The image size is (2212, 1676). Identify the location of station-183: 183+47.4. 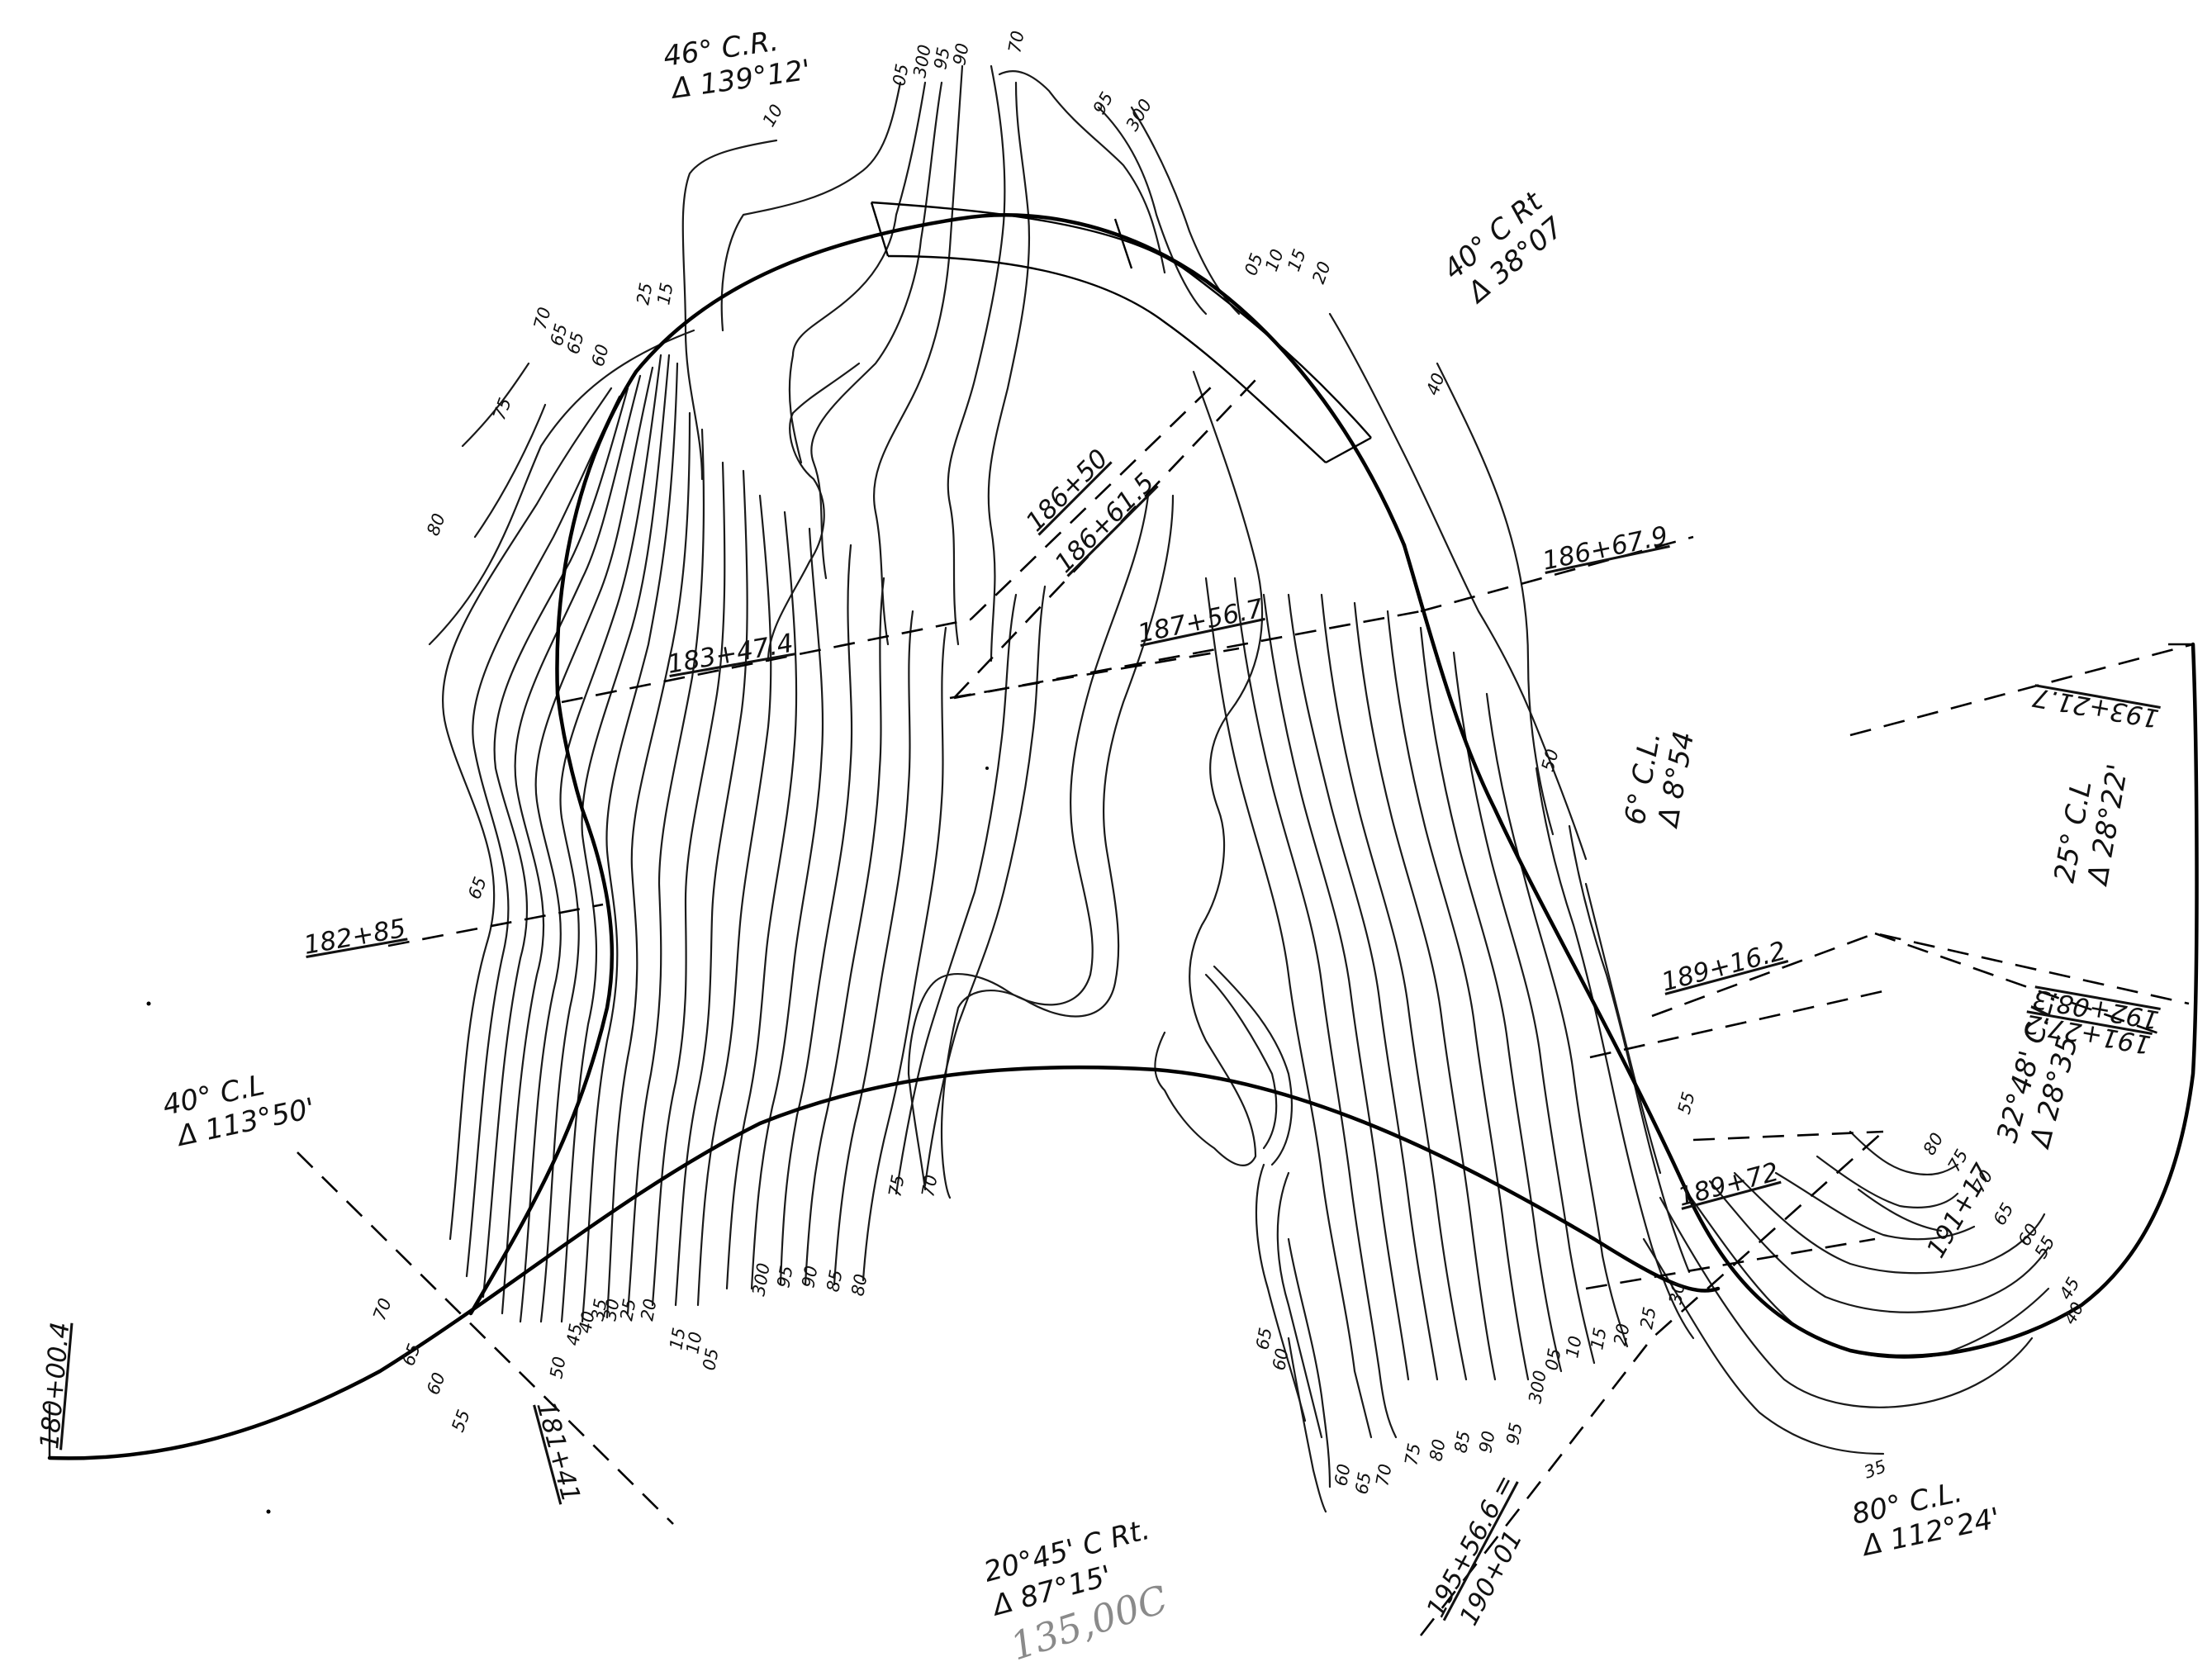
(730, 654).